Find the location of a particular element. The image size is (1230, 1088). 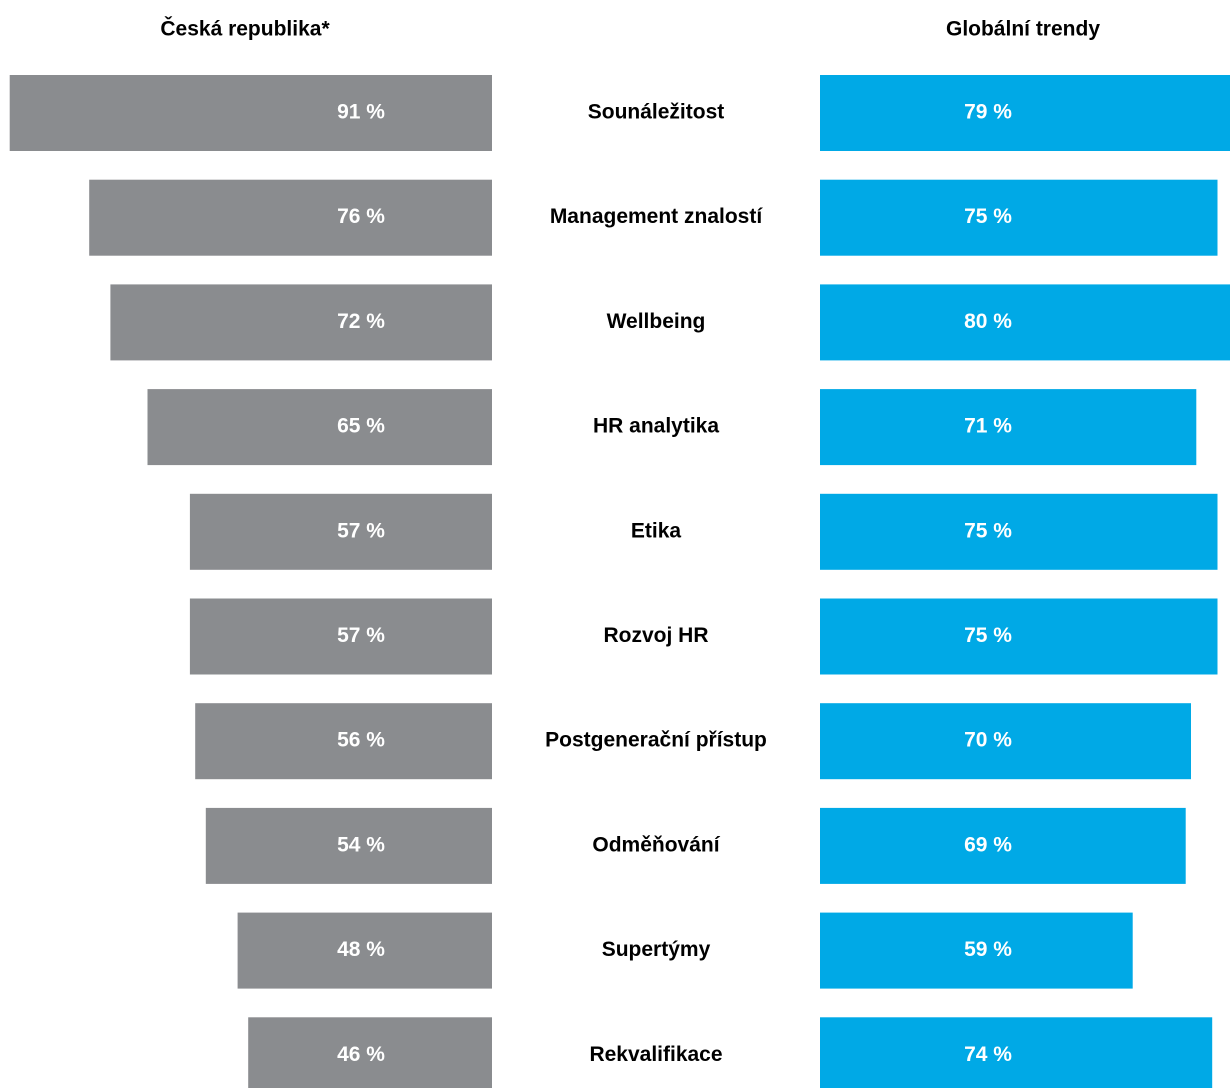

value-label: 76 % is located at coordinates (361, 216).